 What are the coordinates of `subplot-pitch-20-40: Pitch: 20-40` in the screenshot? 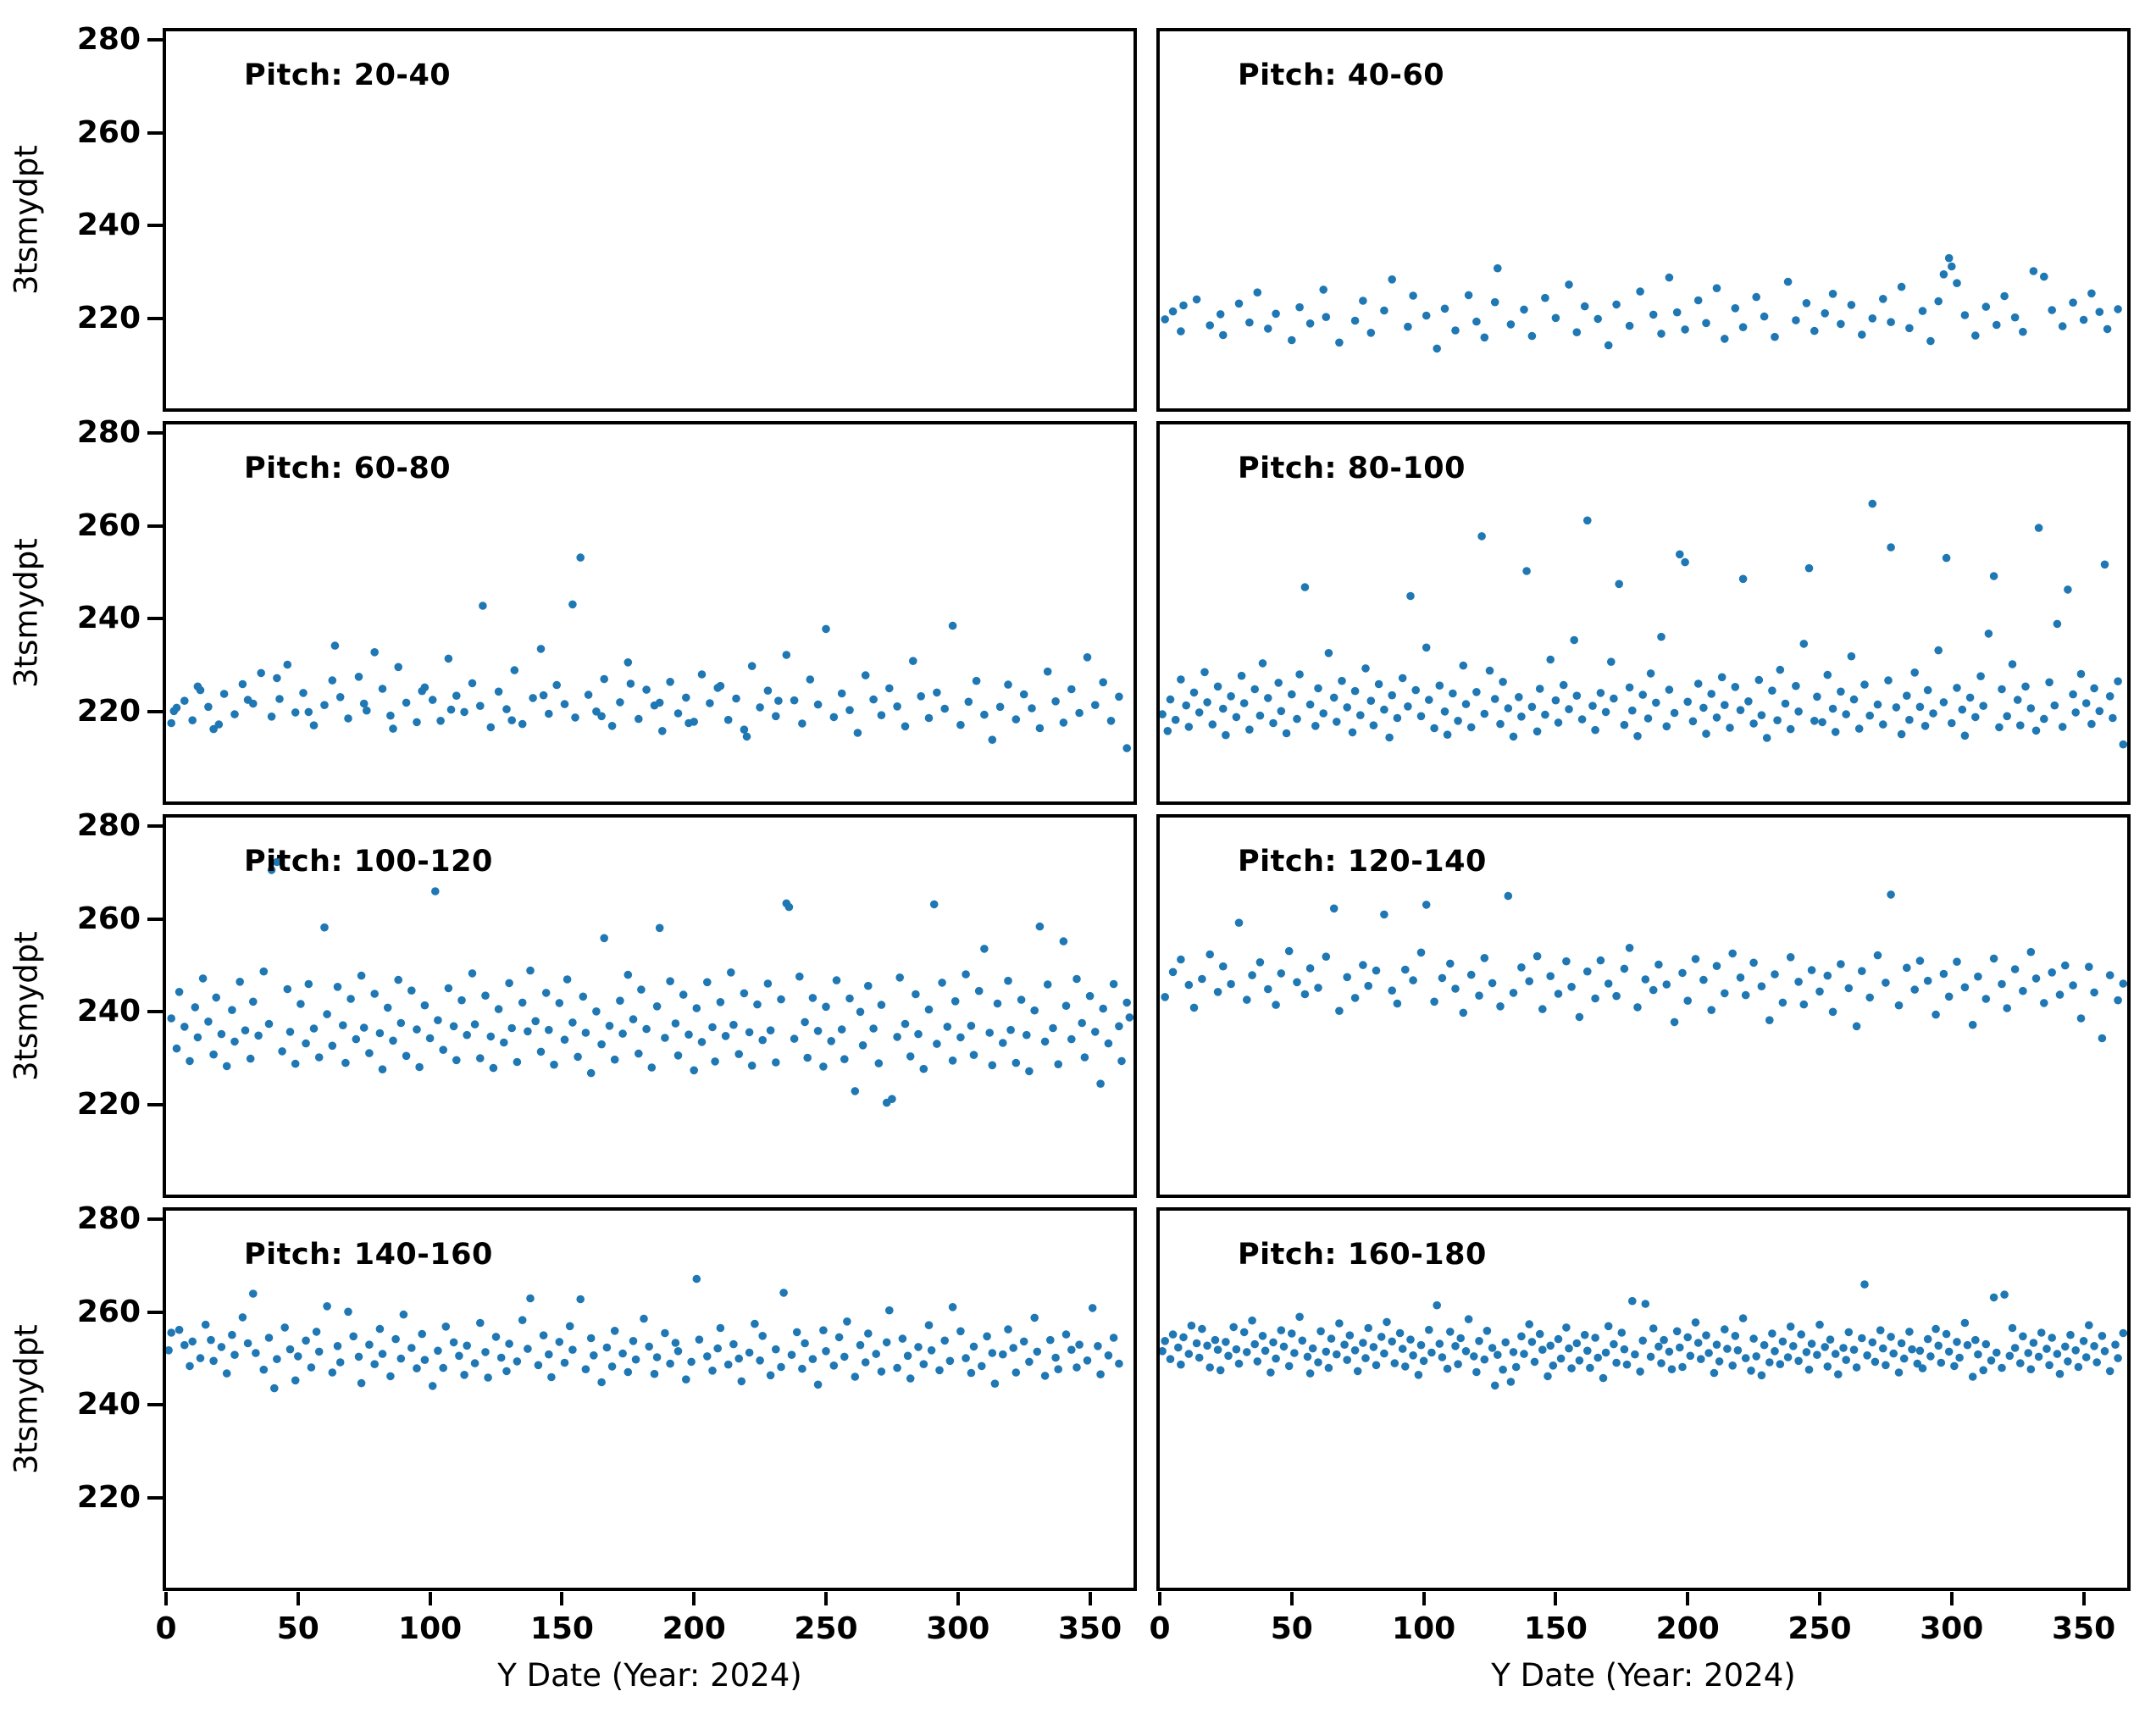 It's located at (650, 220).